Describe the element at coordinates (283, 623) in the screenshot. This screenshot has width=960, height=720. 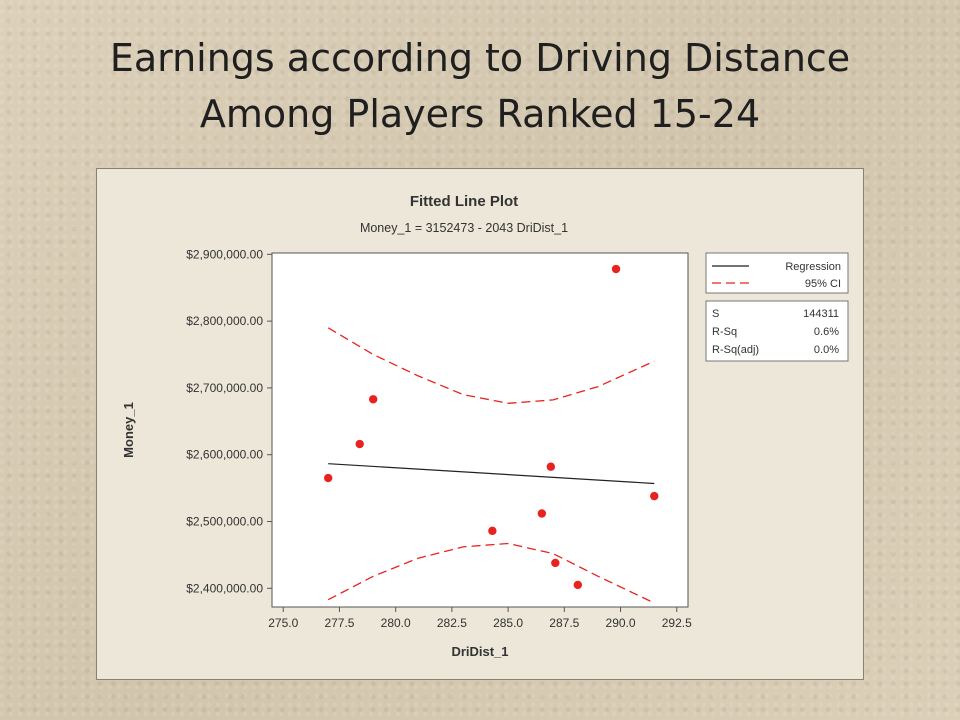
I see `x-tick-label: 275.0` at that location.